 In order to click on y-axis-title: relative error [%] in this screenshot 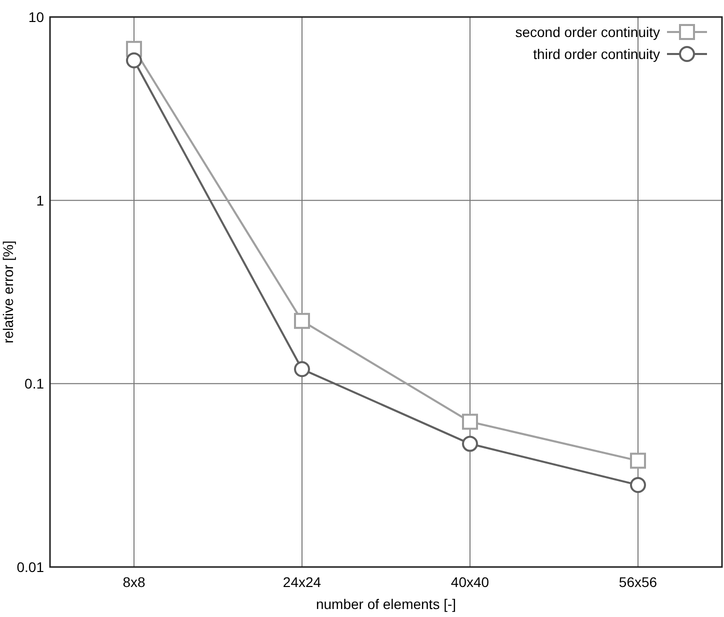, I will do `click(8, 292)`.